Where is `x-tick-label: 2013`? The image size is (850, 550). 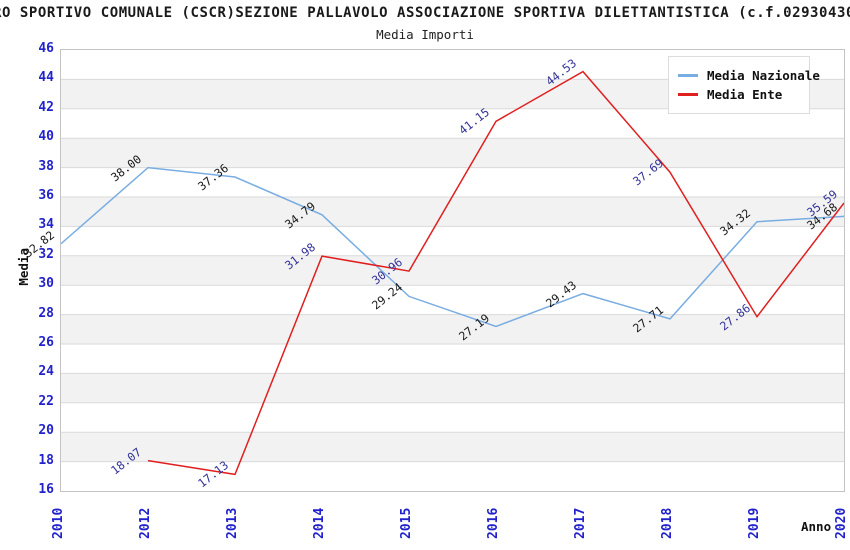
x-tick-label: 2013 is located at coordinates (232, 523).